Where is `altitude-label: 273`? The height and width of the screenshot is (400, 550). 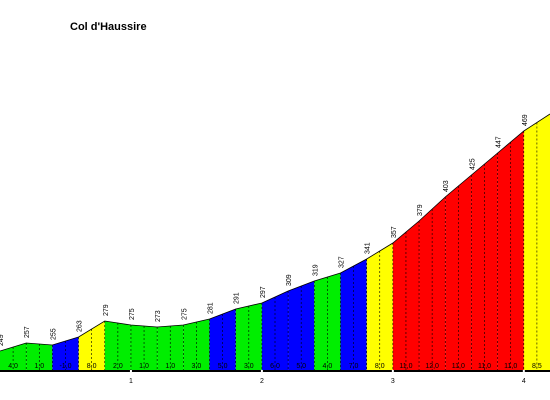
altitude-label: 273 is located at coordinates (158, 316).